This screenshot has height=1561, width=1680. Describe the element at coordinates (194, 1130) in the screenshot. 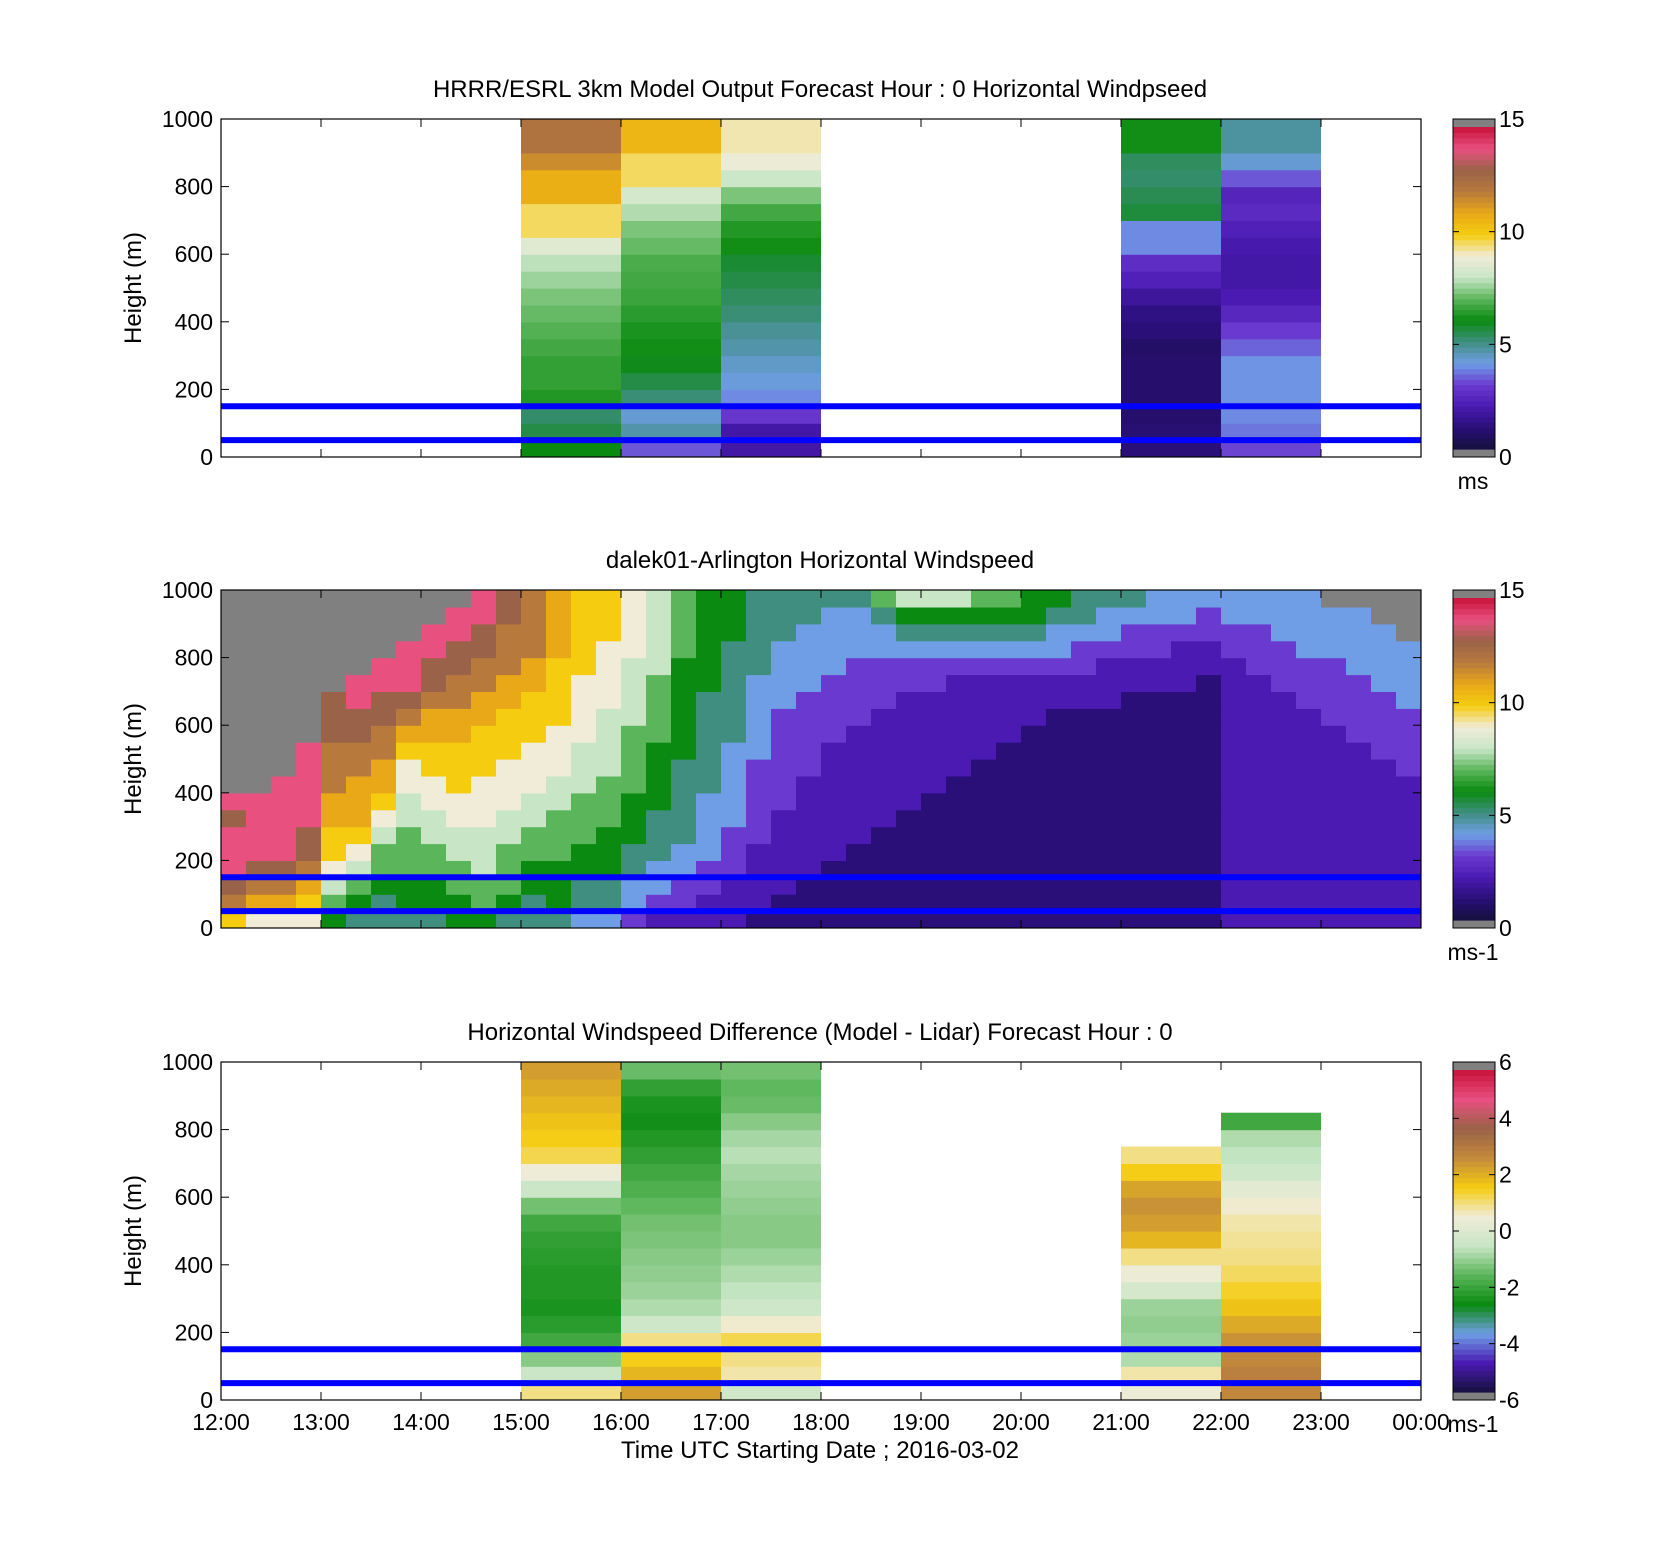

I see `y-tick-label: 800` at that location.